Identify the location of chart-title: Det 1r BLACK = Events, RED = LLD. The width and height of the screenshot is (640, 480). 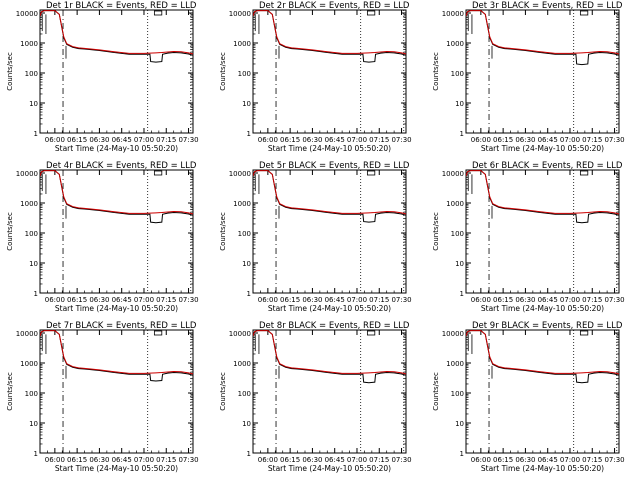
(121, 6).